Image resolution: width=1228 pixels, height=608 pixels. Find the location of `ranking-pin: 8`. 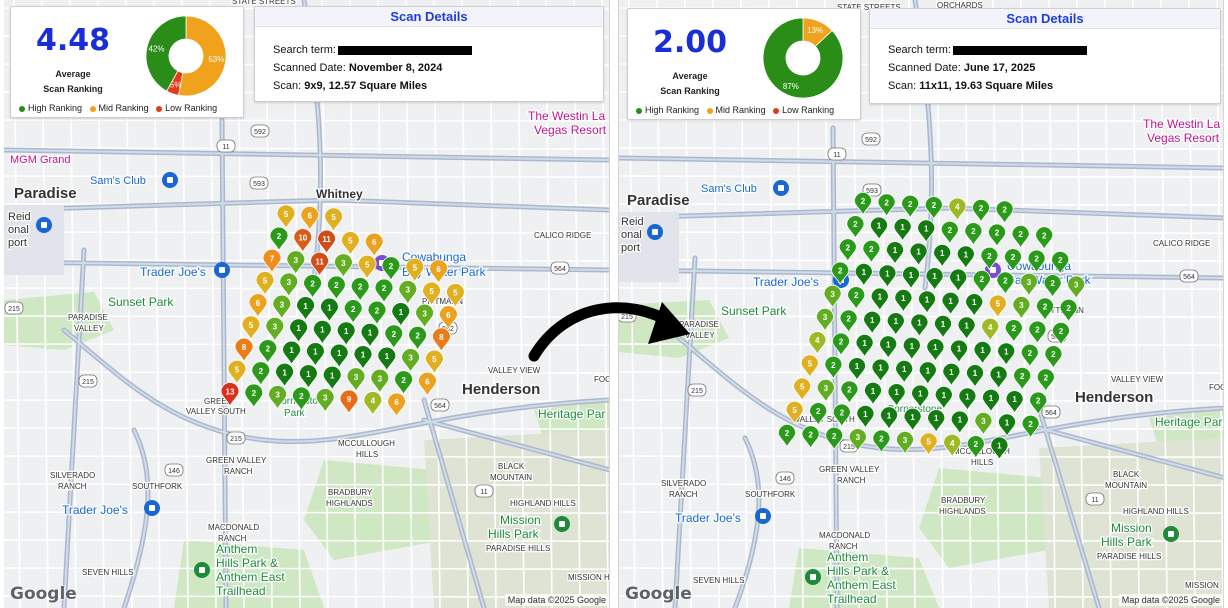

ranking-pin: 8 is located at coordinates (244, 350).